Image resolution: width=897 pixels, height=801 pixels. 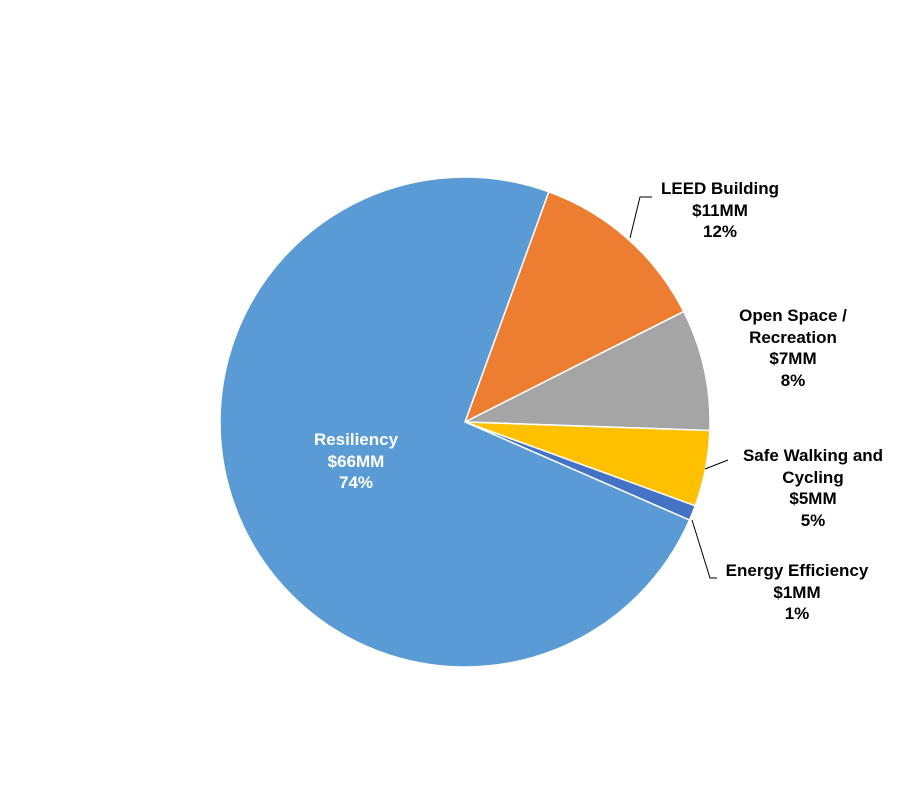 I want to click on amount-label: $1MM, so click(x=797, y=592).